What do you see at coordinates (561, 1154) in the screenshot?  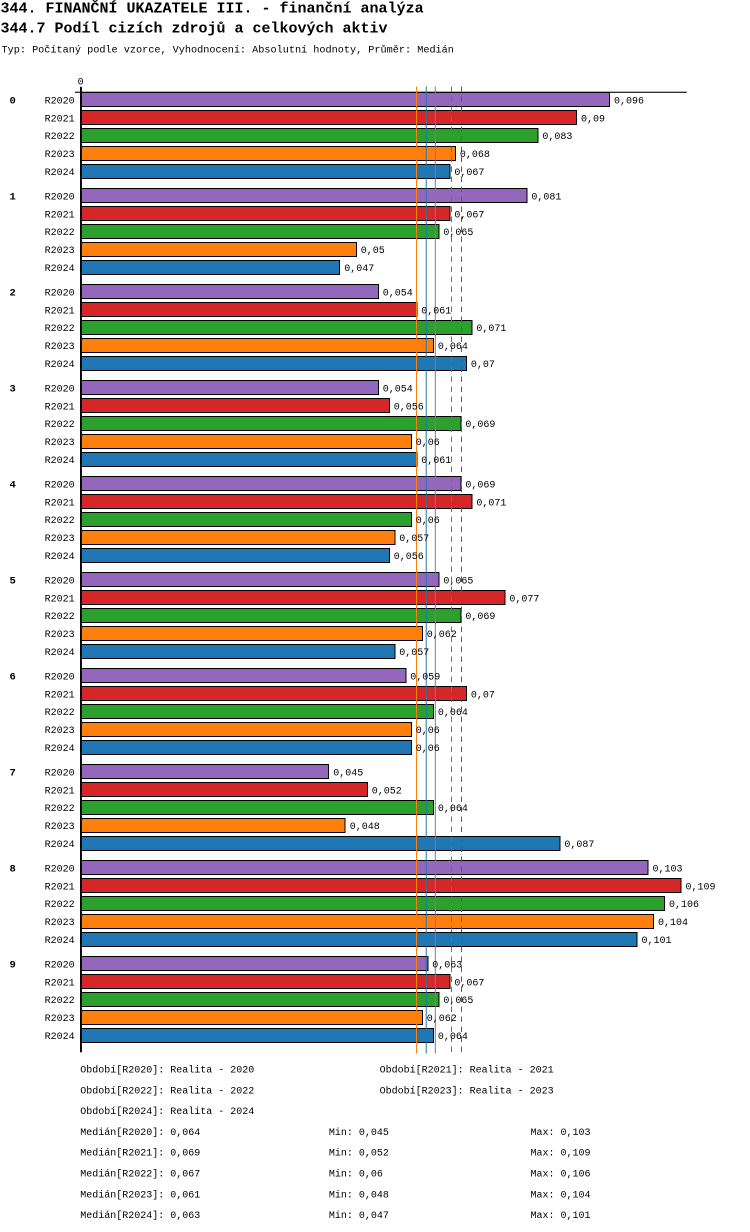 I see `svg-text: Max: 0,109` at bounding box center [561, 1154].